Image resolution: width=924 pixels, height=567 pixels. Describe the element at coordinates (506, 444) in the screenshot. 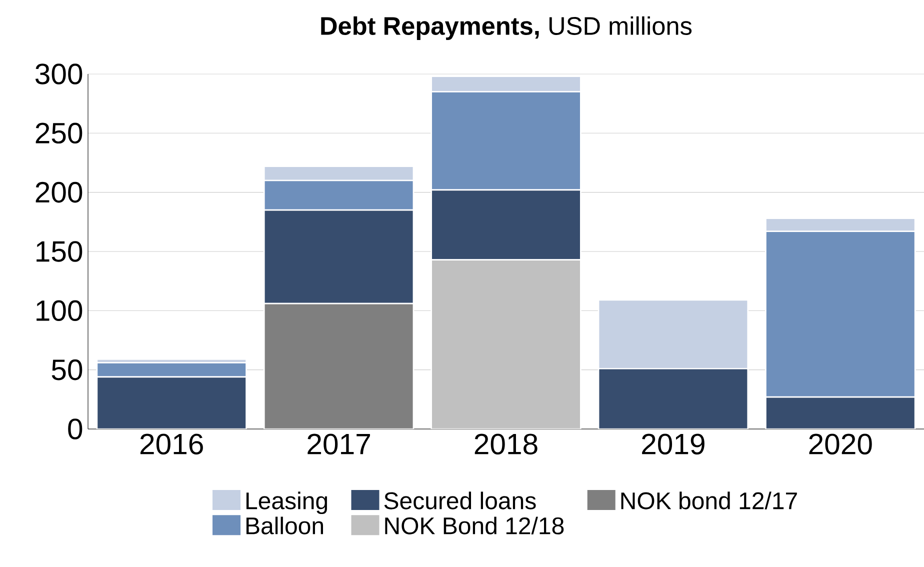

I see `x-tick-label: 2018` at that location.